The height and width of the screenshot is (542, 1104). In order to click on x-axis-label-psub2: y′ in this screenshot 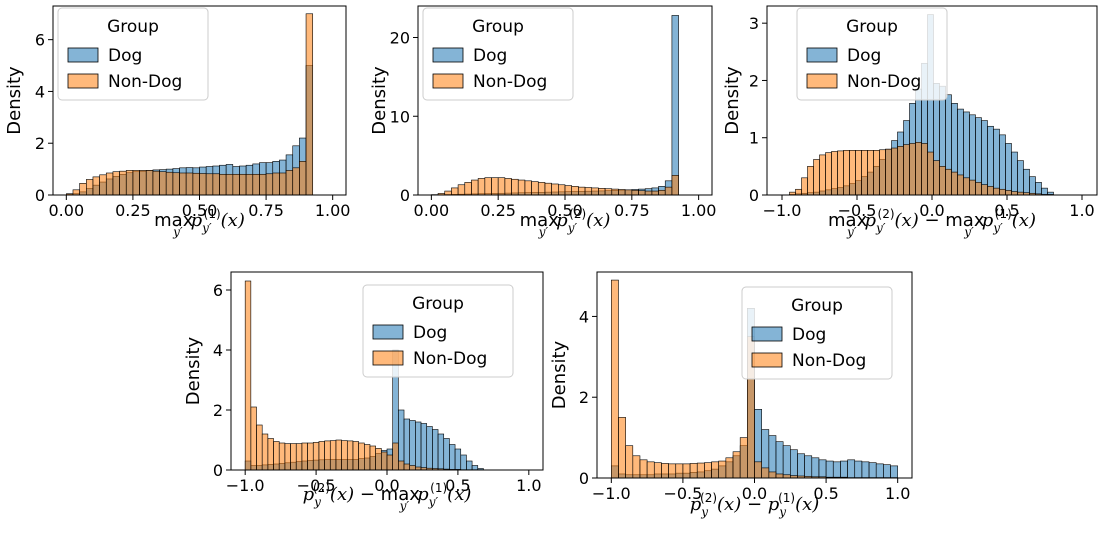, I will do `click(433, 502)`.